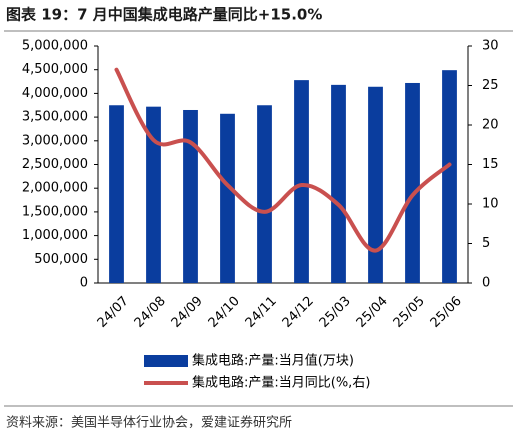  What do you see at coordinates (490, 204) in the screenshot?
I see `y2-tick-label: 10` at bounding box center [490, 204].